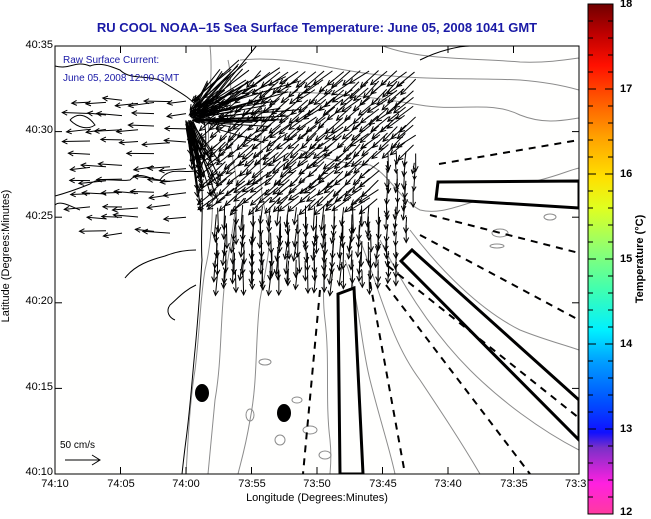  Describe the element at coordinates (111, 60) in the screenshot. I see `annotation-current-title: Raw Surface Current:` at that location.